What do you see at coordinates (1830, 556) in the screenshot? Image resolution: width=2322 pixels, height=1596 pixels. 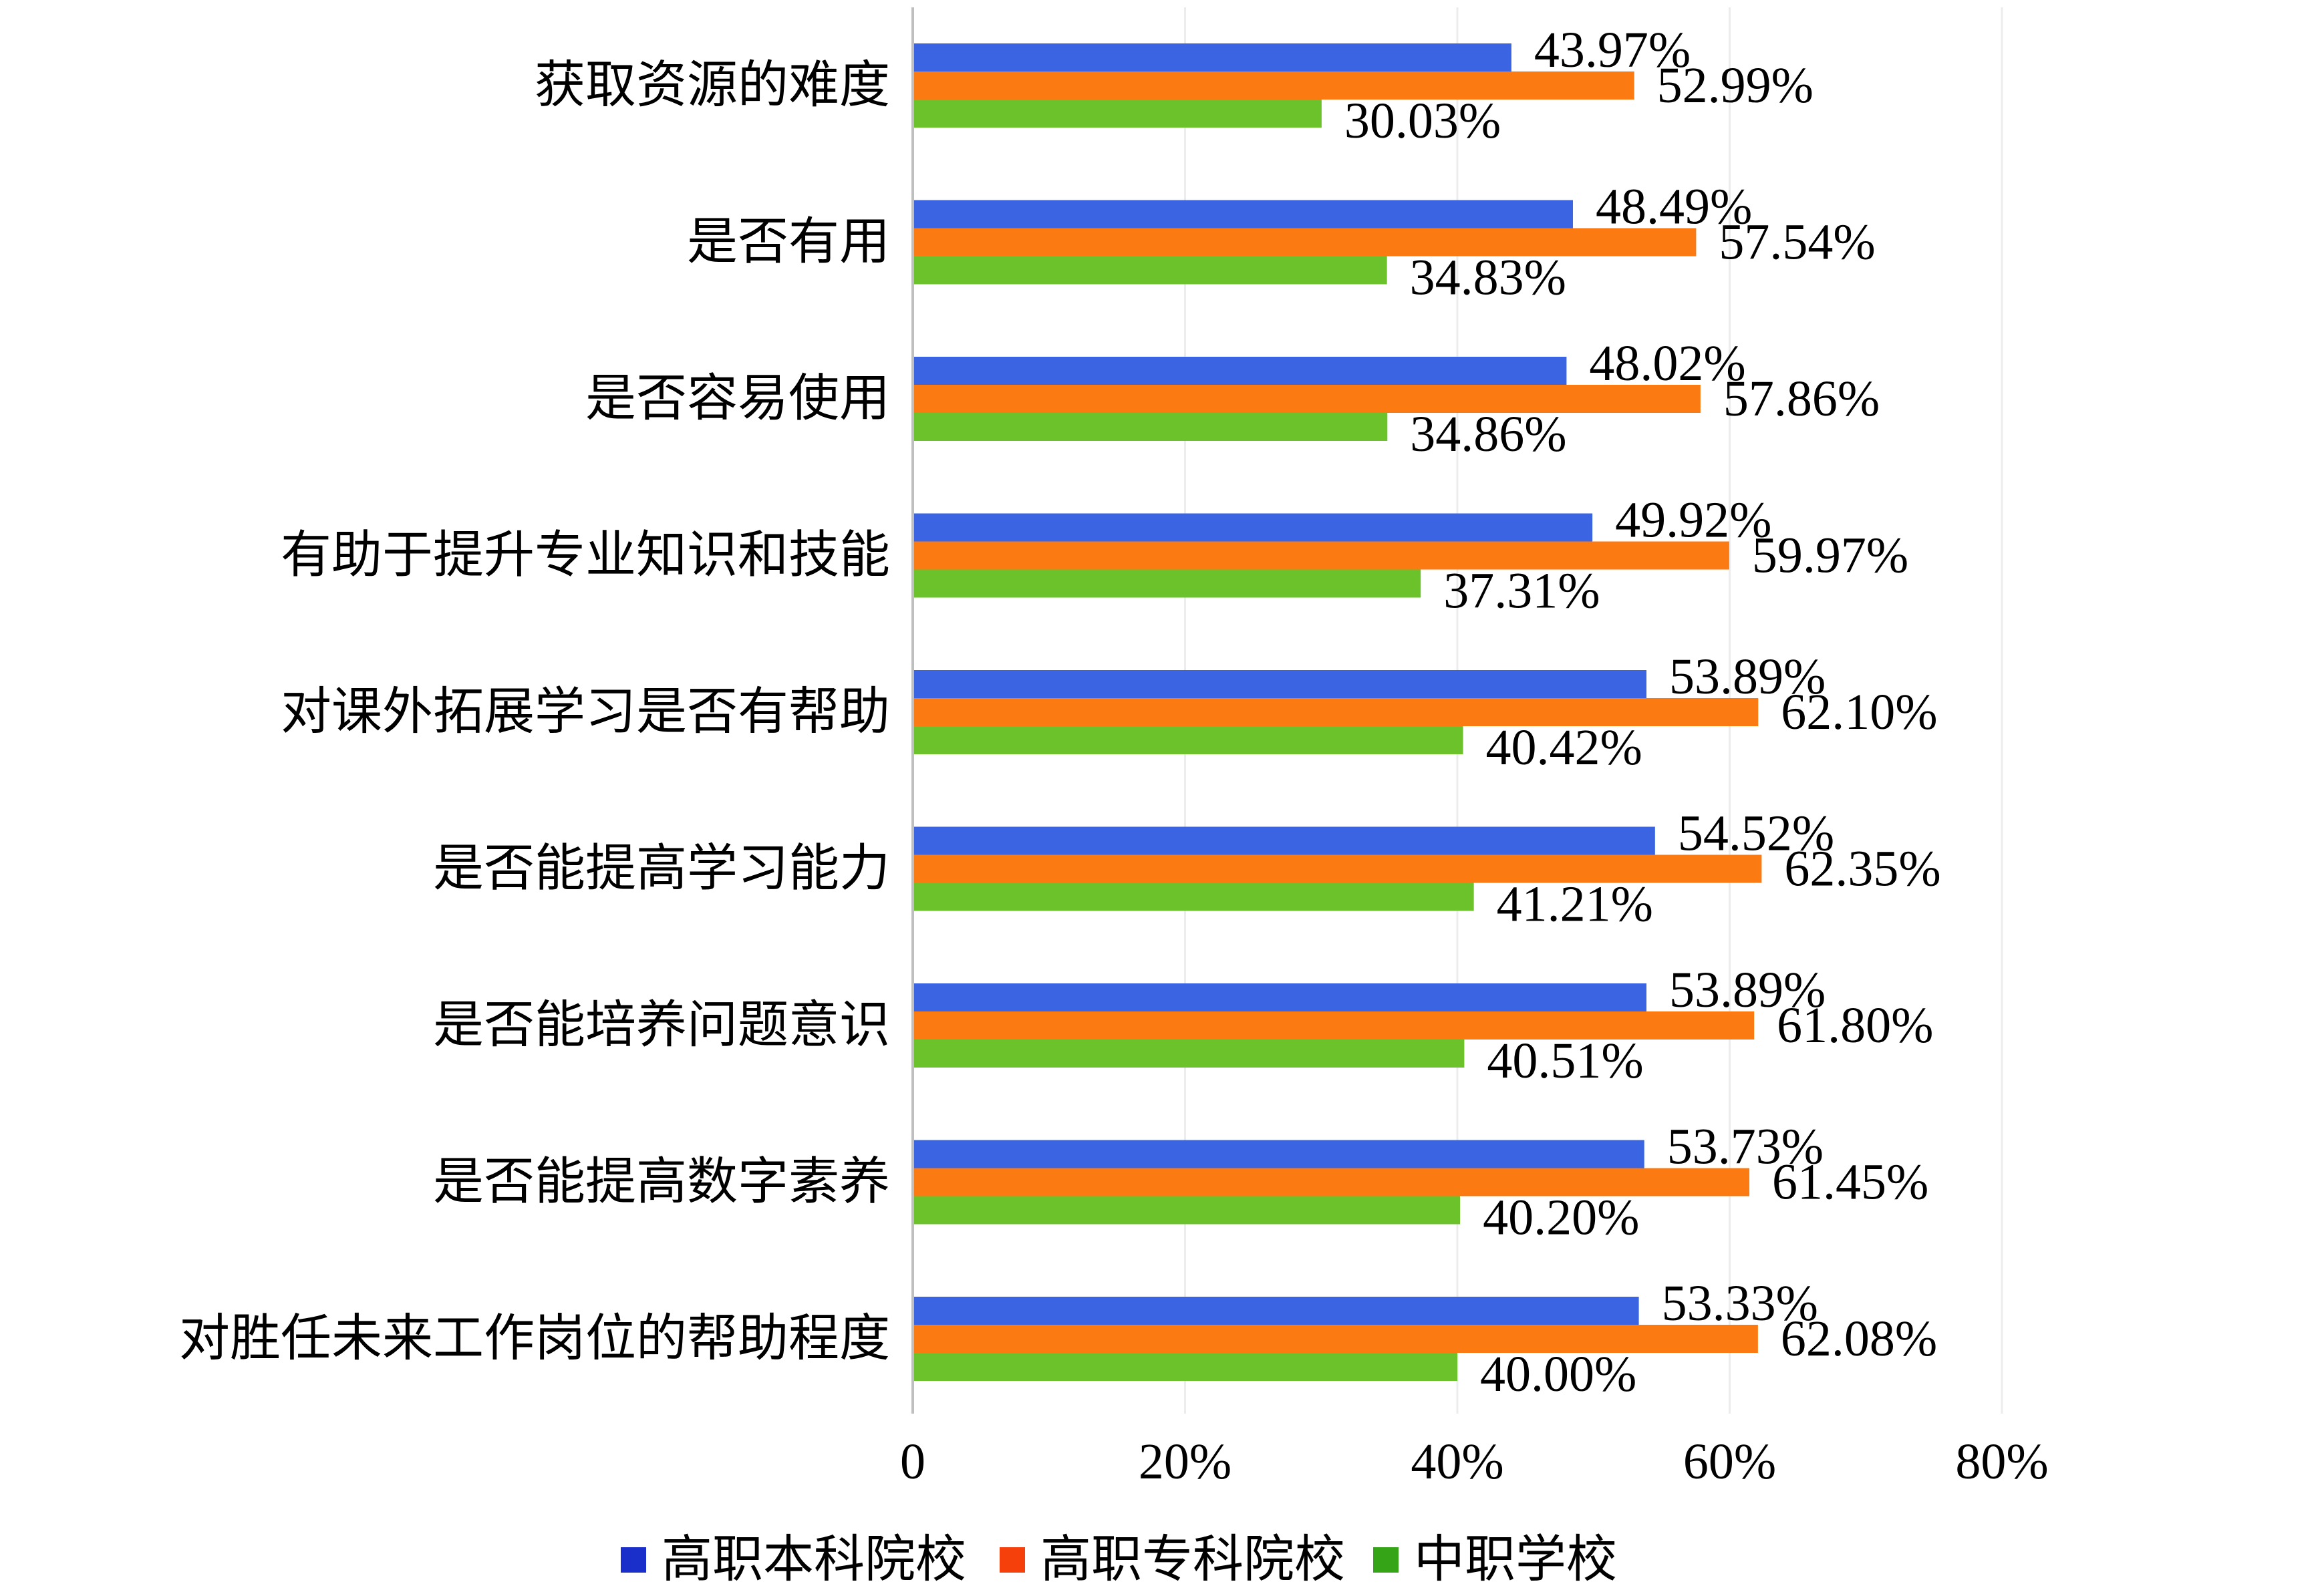 I see `data-label: 59.97%` at bounding box center [1830, 556].